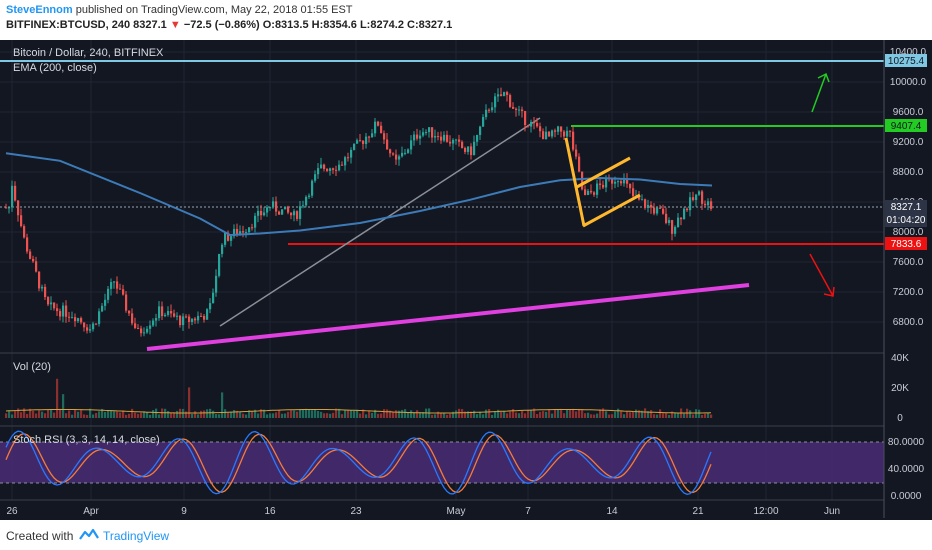  I want to click on time-tick-label: 26, so click(12, 511).